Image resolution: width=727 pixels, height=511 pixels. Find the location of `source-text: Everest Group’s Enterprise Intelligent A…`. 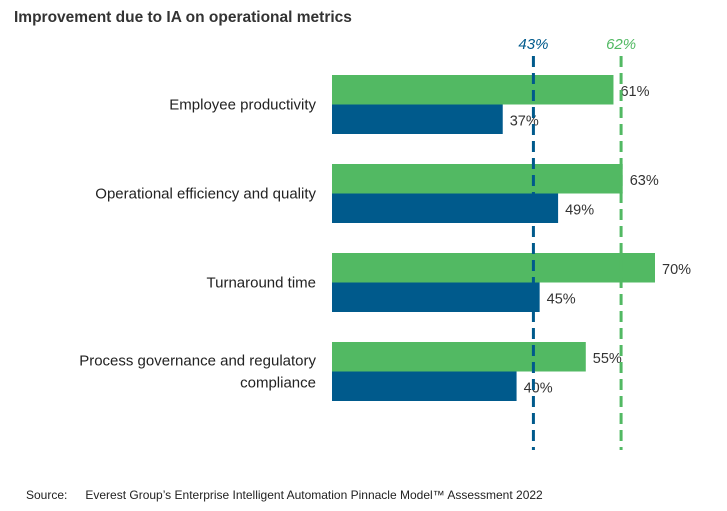

source-text: Everest Group’s Enterprise Intelligent A… is located at coordinates (314, 495).